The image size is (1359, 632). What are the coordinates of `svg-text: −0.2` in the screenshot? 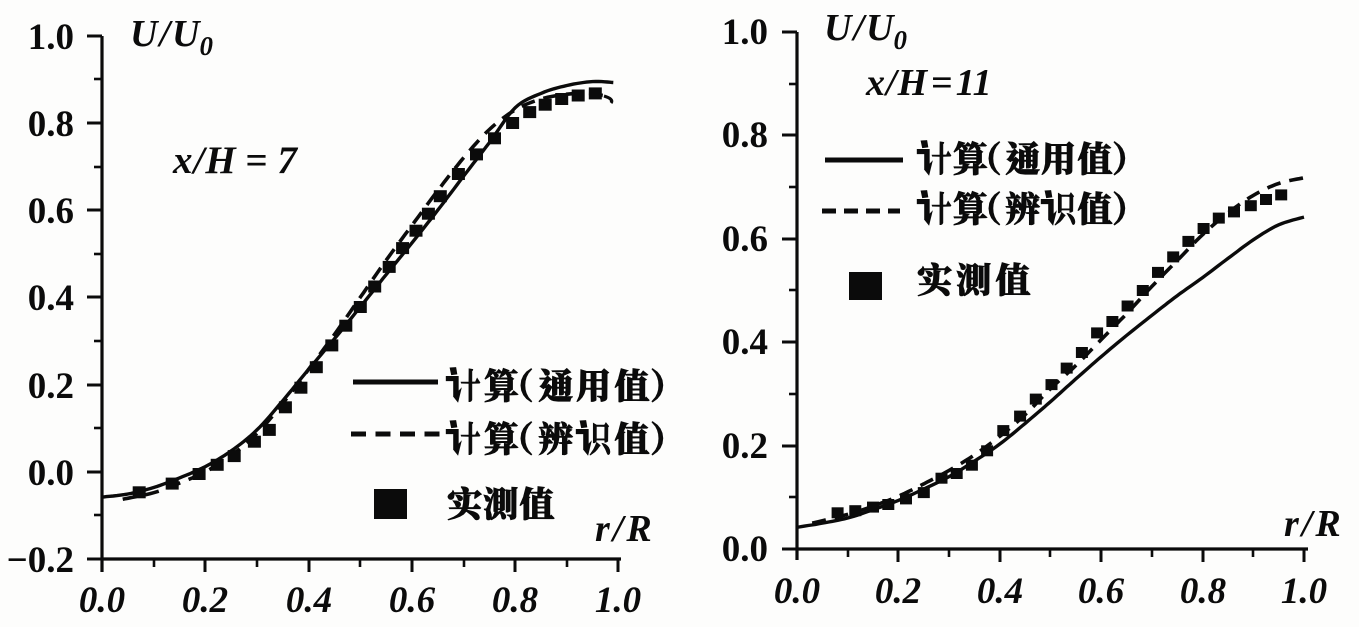 It's located at (40, 560).